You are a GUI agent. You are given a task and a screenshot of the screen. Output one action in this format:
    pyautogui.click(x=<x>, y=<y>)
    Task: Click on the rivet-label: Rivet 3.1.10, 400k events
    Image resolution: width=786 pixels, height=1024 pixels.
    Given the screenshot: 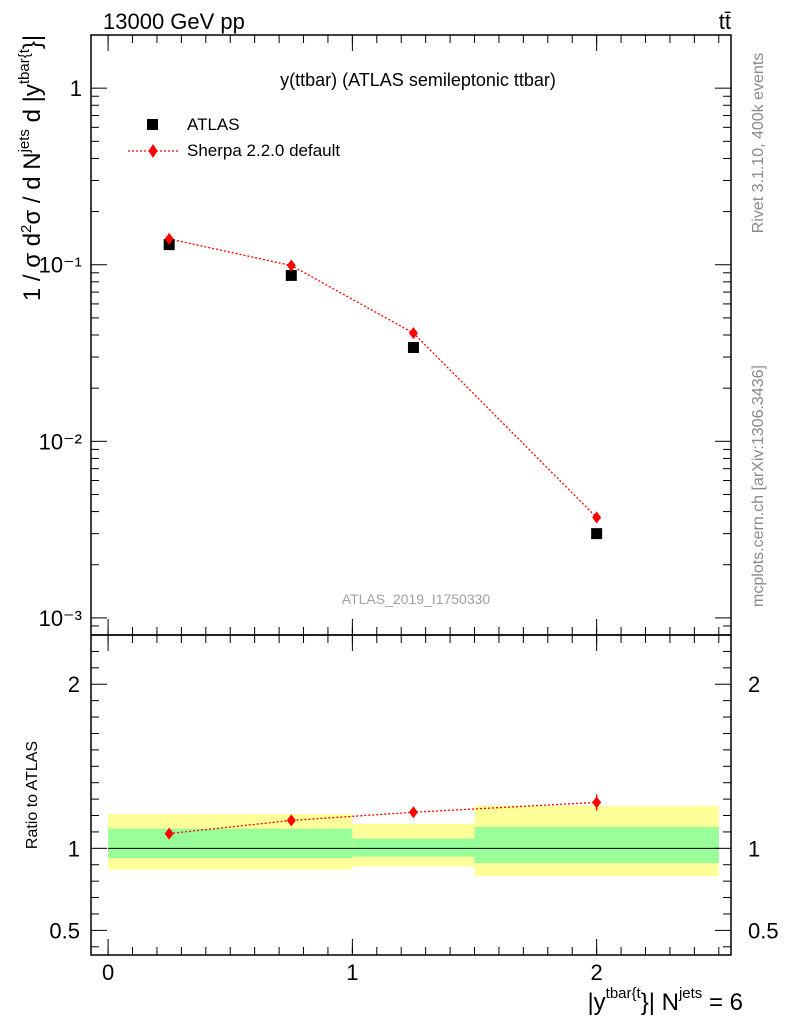 What is the action you would take?
    pyautogui.click(x=758, y=143)
    